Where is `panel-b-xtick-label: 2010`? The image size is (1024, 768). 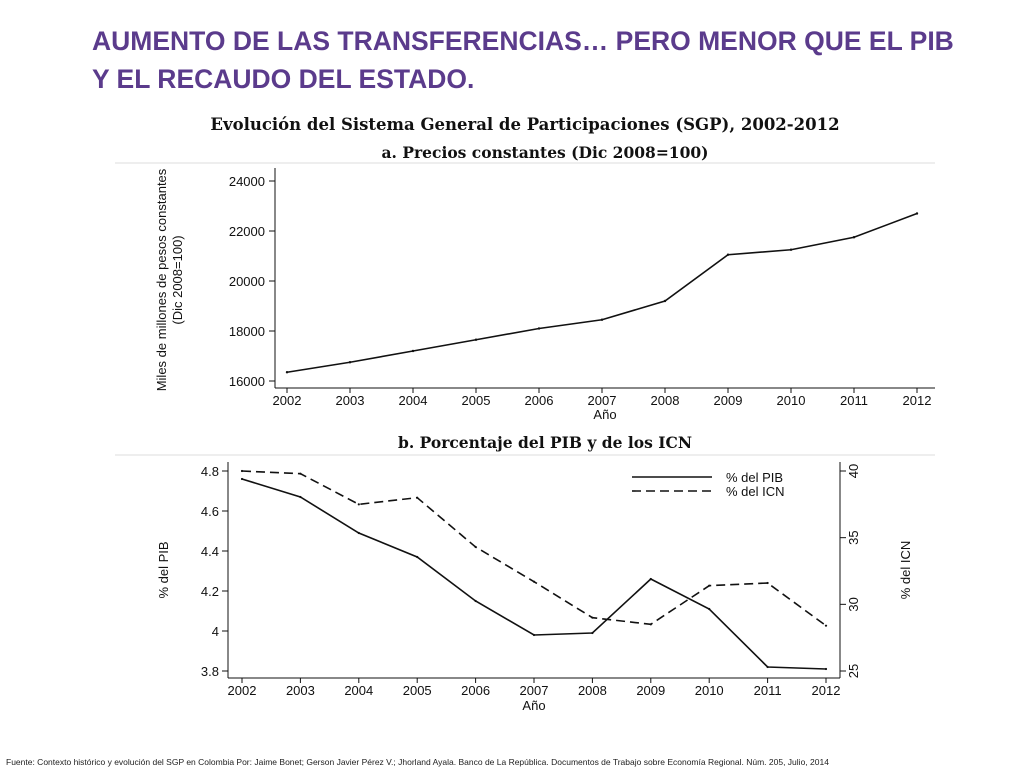 panel-b-xtick-label: 2010 is located at coordinates (709, 690).